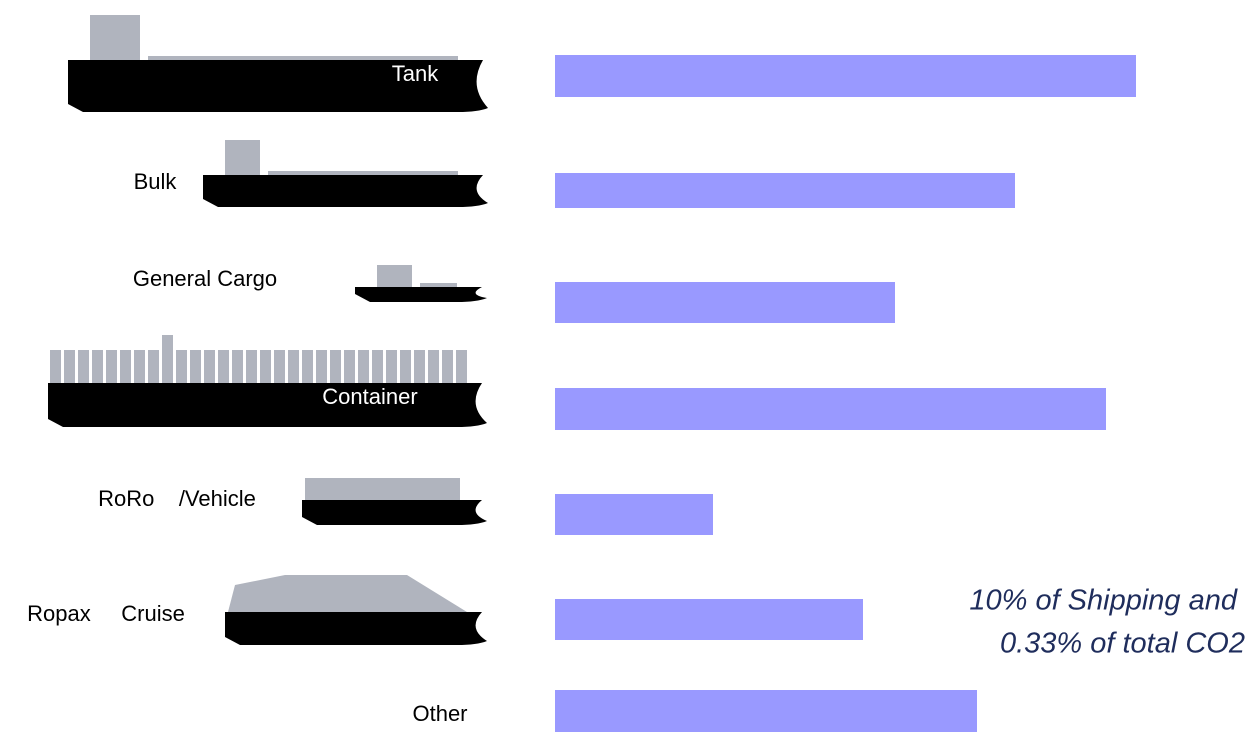 The height and width of the screenshot is (732, 1253). What do you see at coordinates (439, 713) in the screenshot?
I see `category-label: Other` at bounding box center [439, 713].